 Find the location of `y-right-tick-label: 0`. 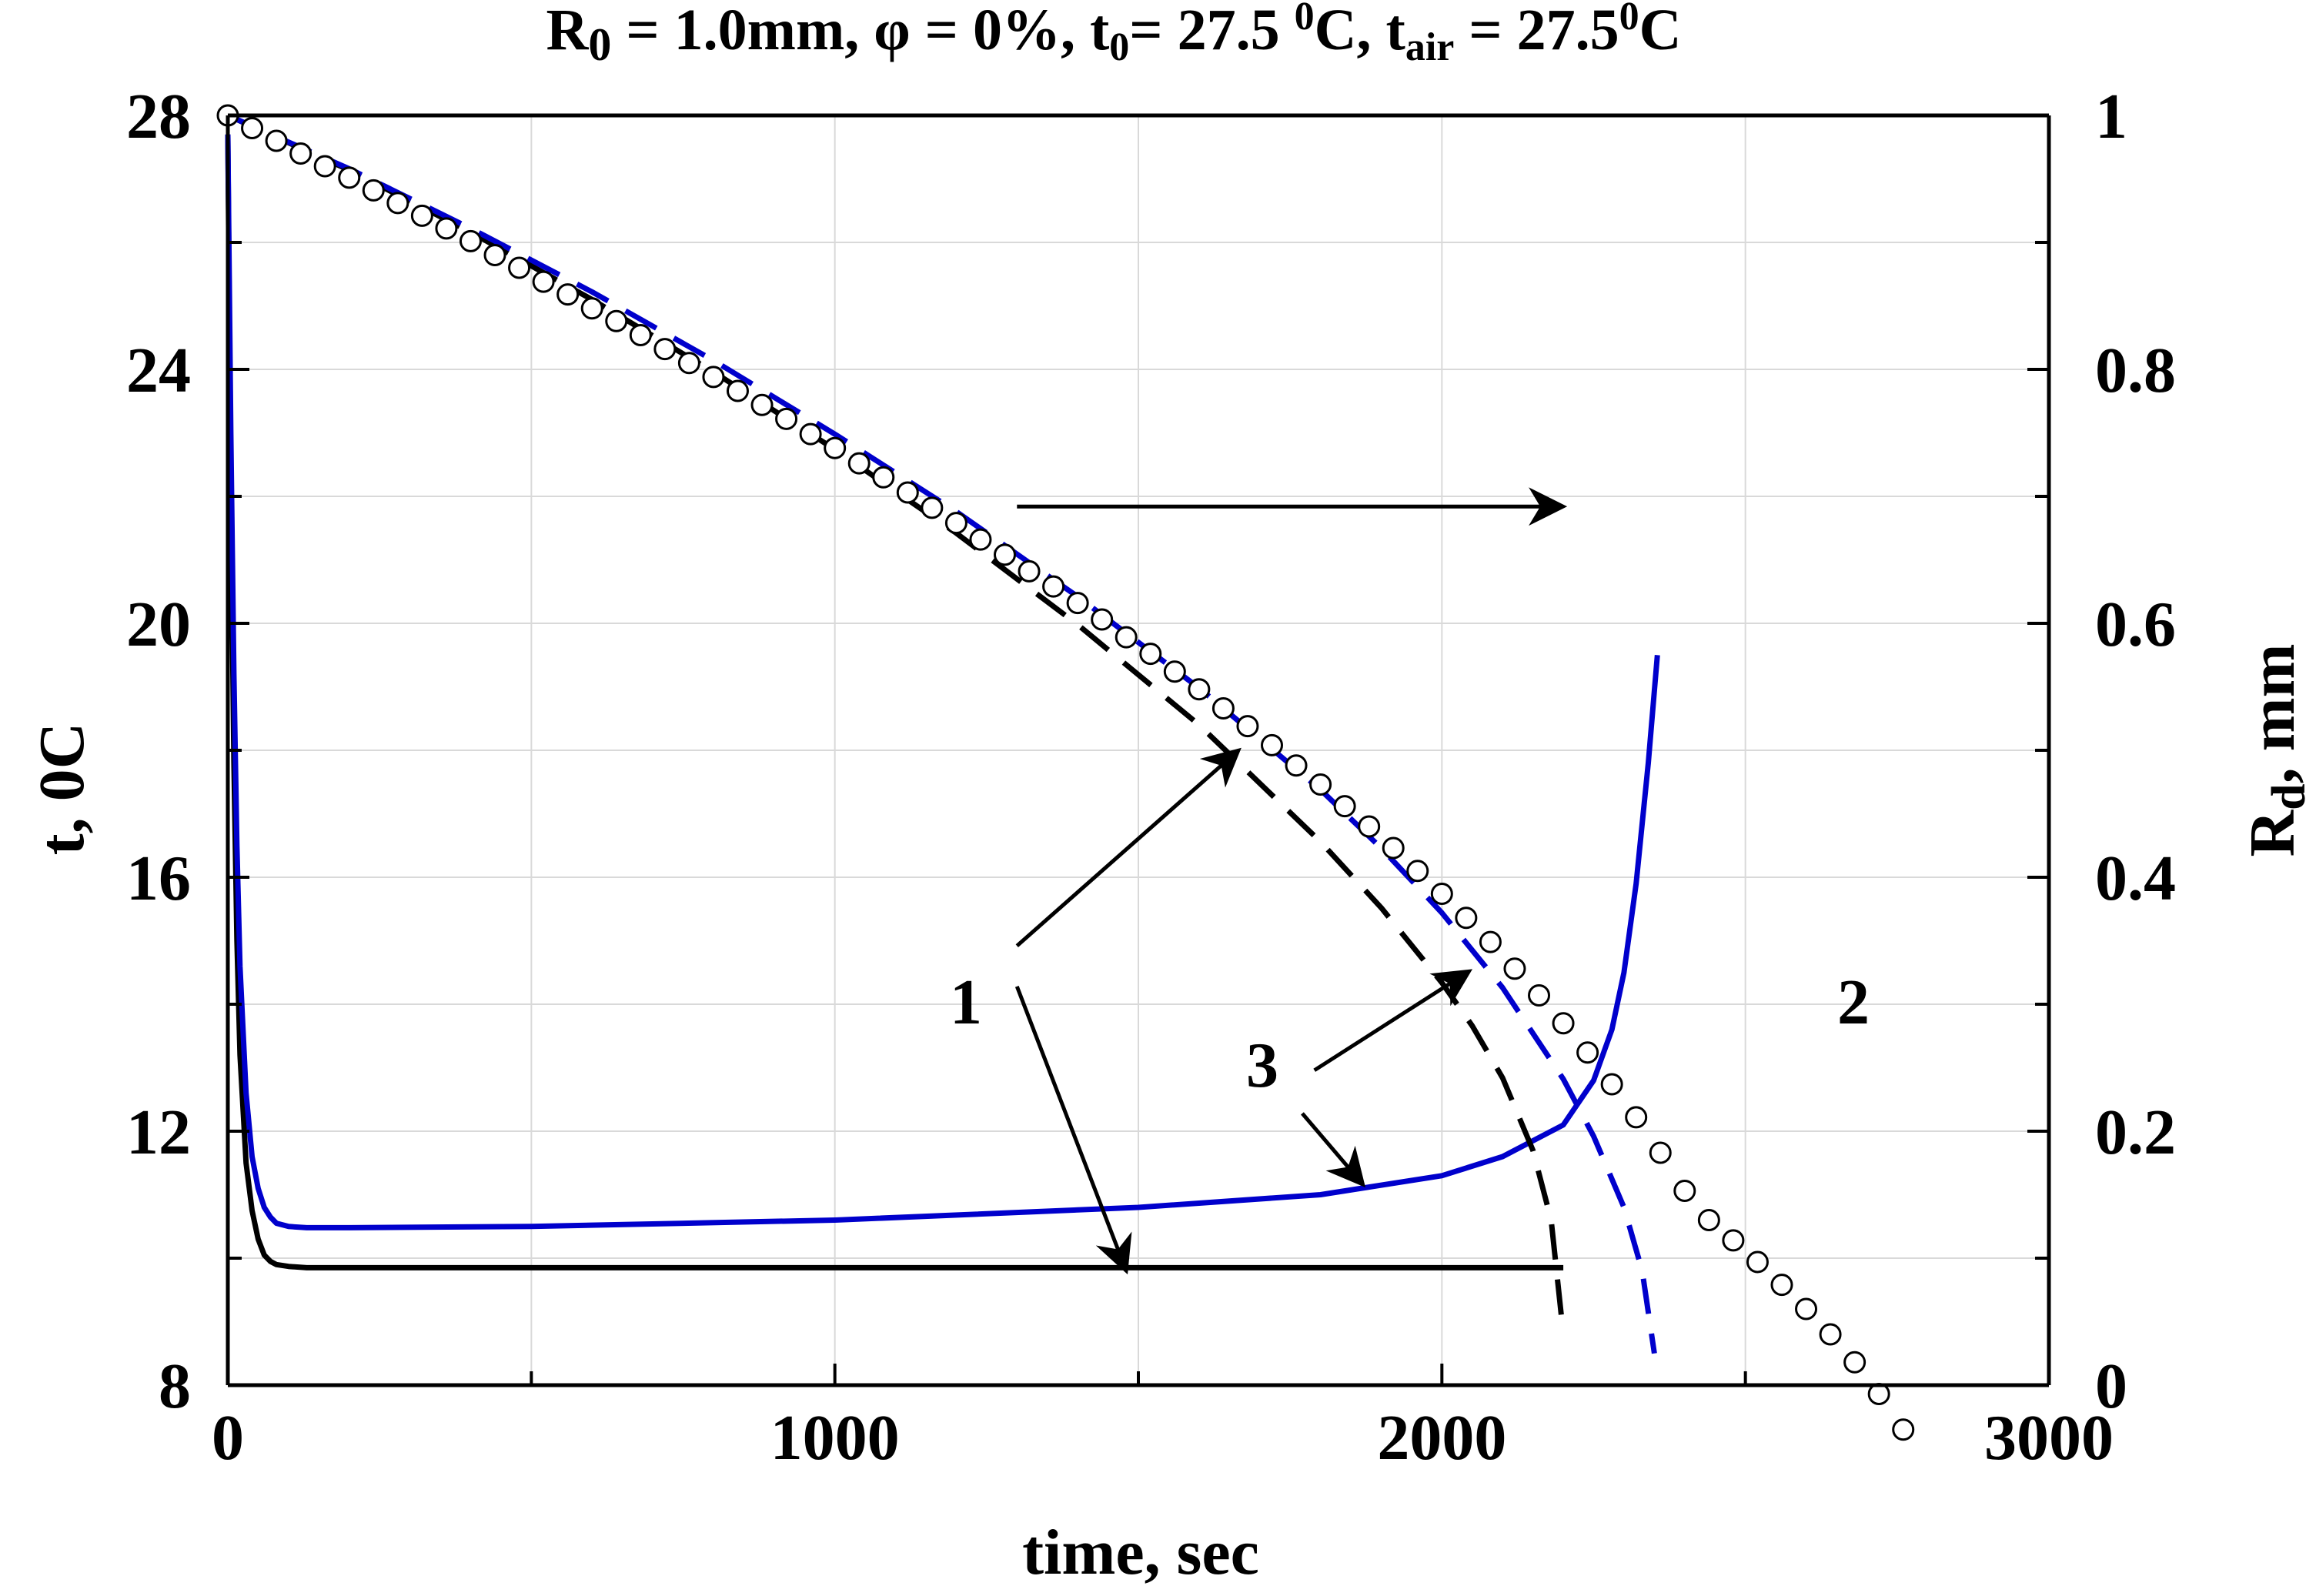

y-right-tick-label: 0 is located at coordinates (2111, 1386).